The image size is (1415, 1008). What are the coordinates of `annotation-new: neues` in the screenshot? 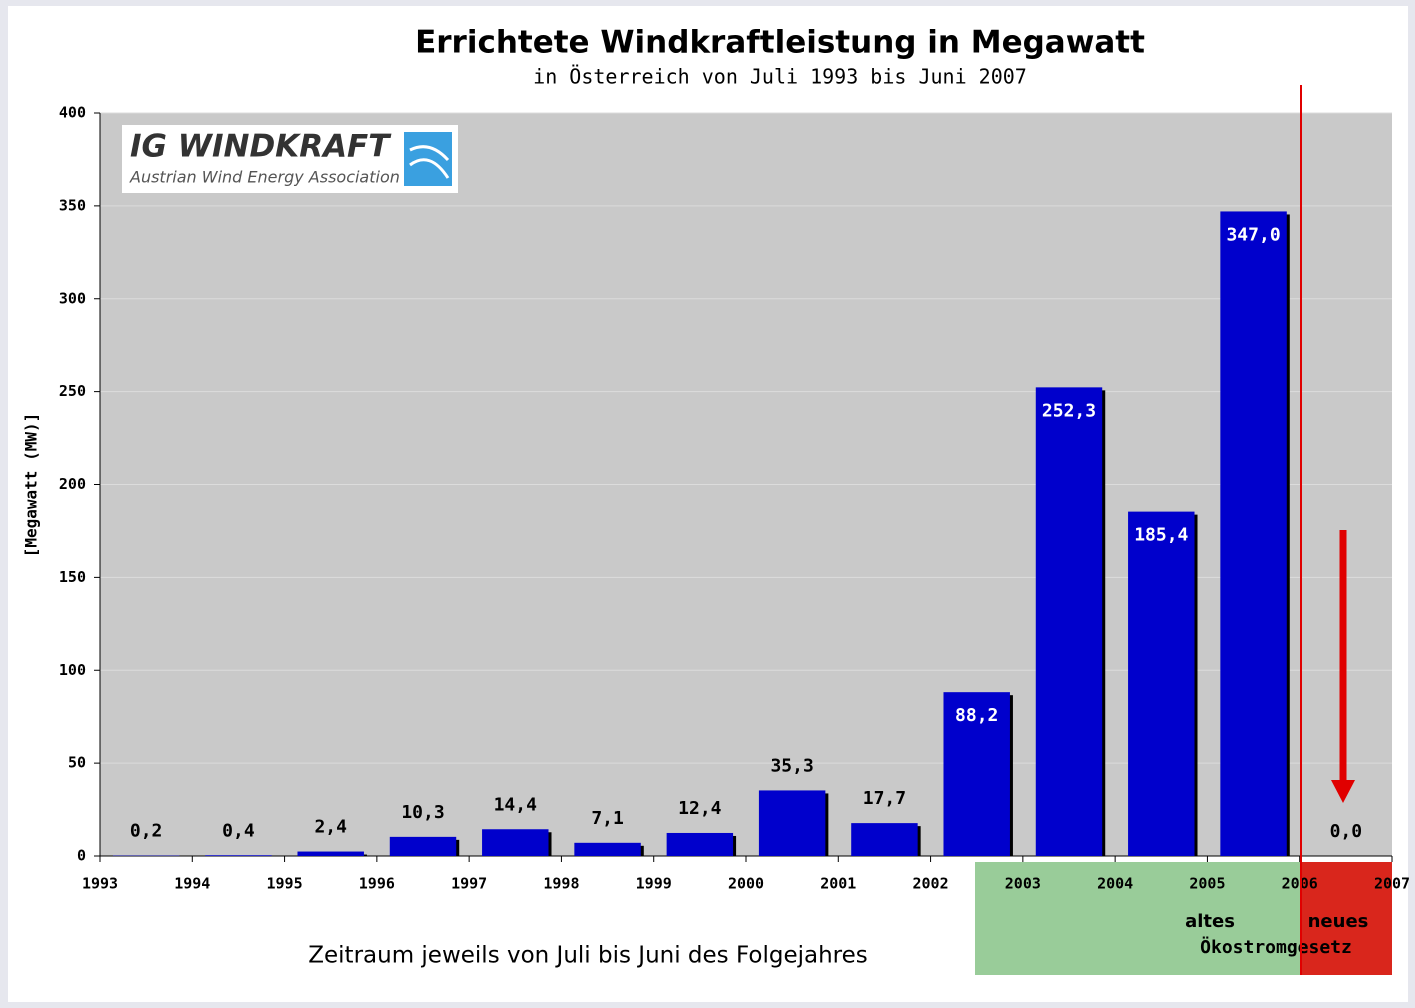 It's located at (1338, 921).